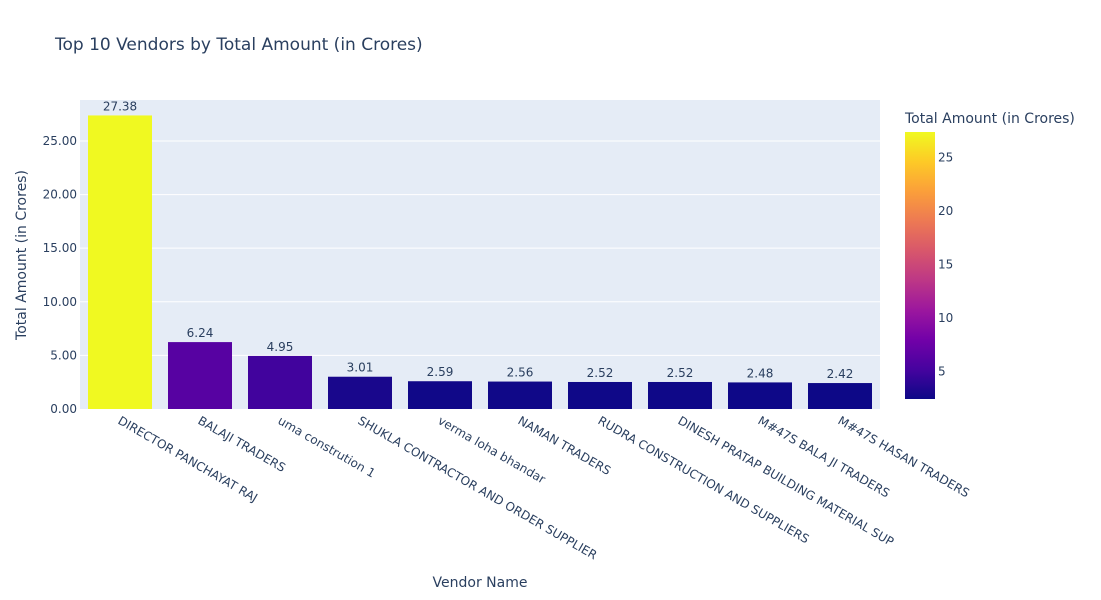 This screenshot has height=600, width=1101. What do you see at coordinates (60, 248) in the screenshot?
I see `y-tick-label: 15.00` at bounding box center [60, 248].